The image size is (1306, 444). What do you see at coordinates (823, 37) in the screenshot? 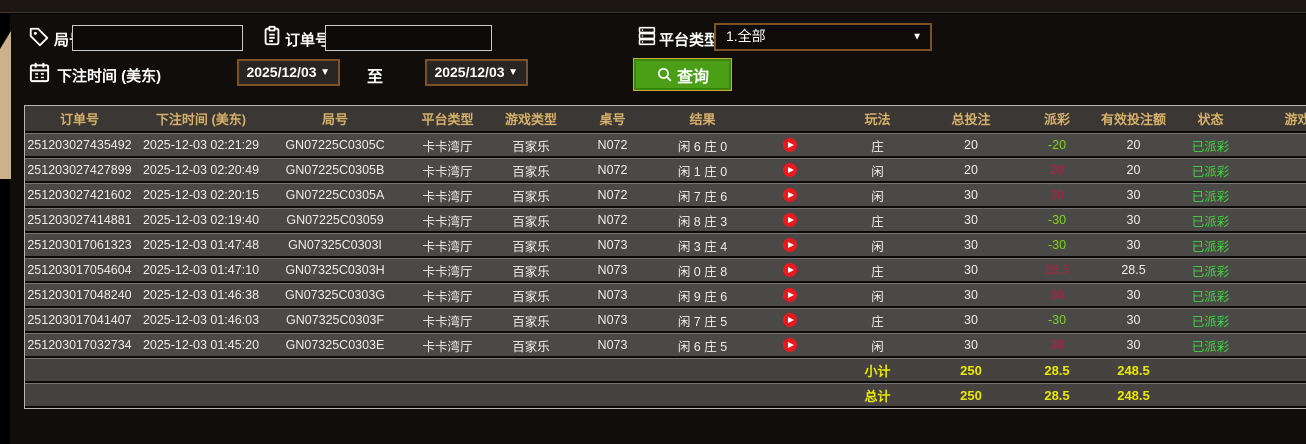
I see `platform-type-select: 1.全部 ▼` at bounding box center [823, 37].